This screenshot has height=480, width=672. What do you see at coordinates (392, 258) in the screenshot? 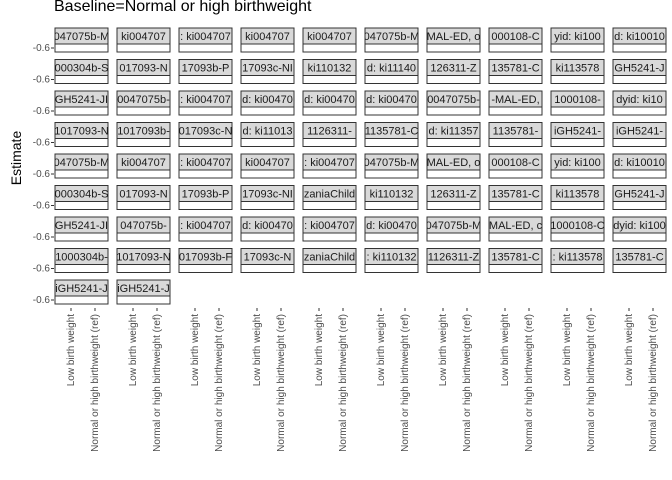
I see `facet-strip-label: : ki110132` at bounding box center [392, 258].